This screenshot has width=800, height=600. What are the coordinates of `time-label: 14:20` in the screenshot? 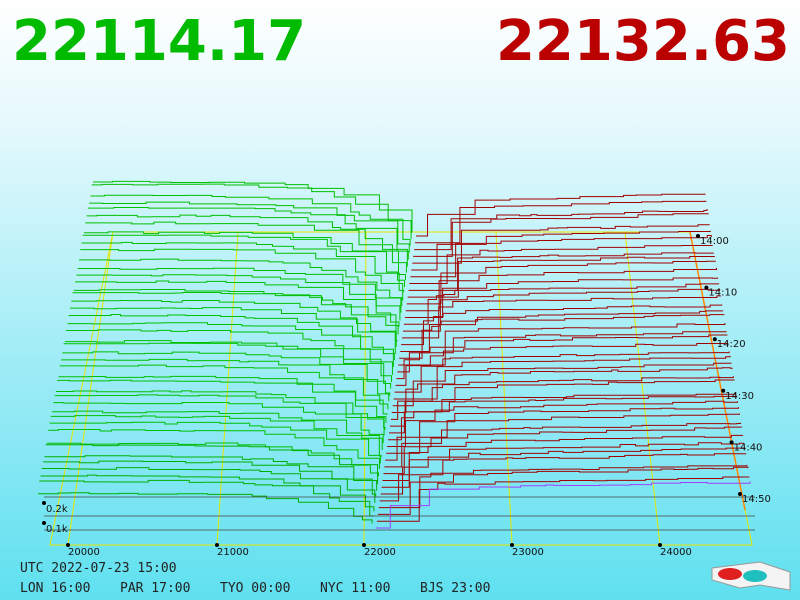 It's located at (731, 344).